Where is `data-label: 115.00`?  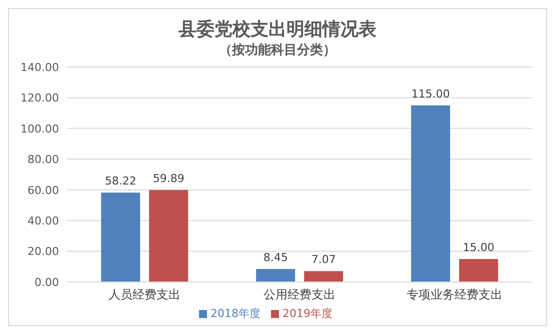 data-label: 115.00 is located at coordinates (430, 93).